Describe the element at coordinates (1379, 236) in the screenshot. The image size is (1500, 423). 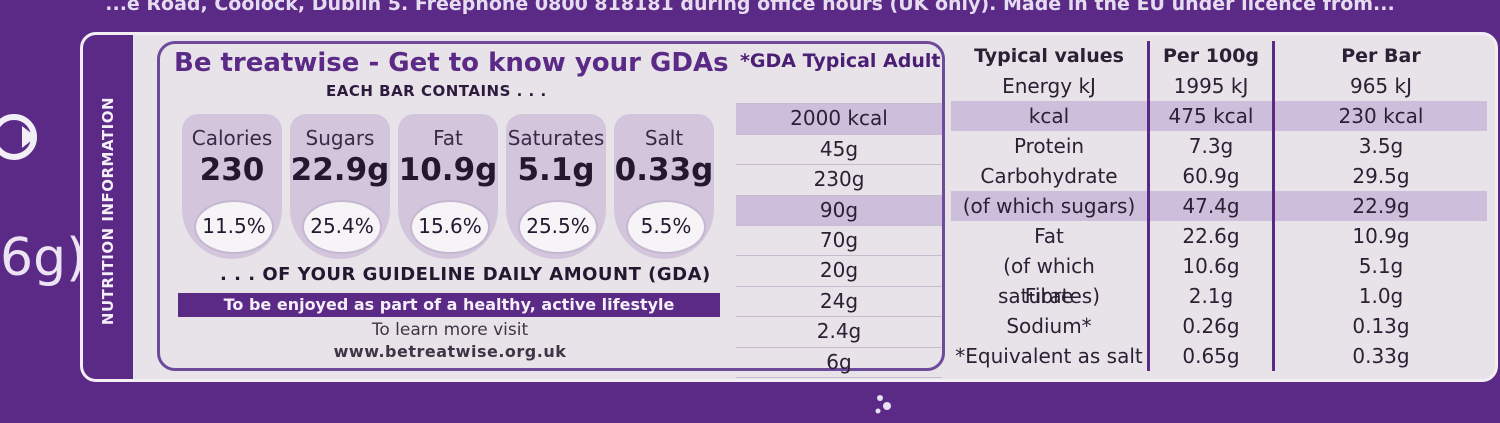
I see `per-bar-value: 10.9g` at that location.